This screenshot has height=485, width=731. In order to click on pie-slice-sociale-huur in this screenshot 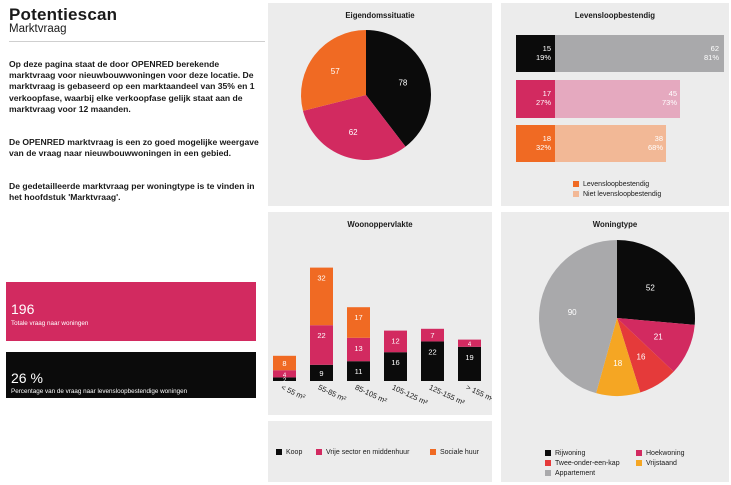, I will do `click(333, 70)`.